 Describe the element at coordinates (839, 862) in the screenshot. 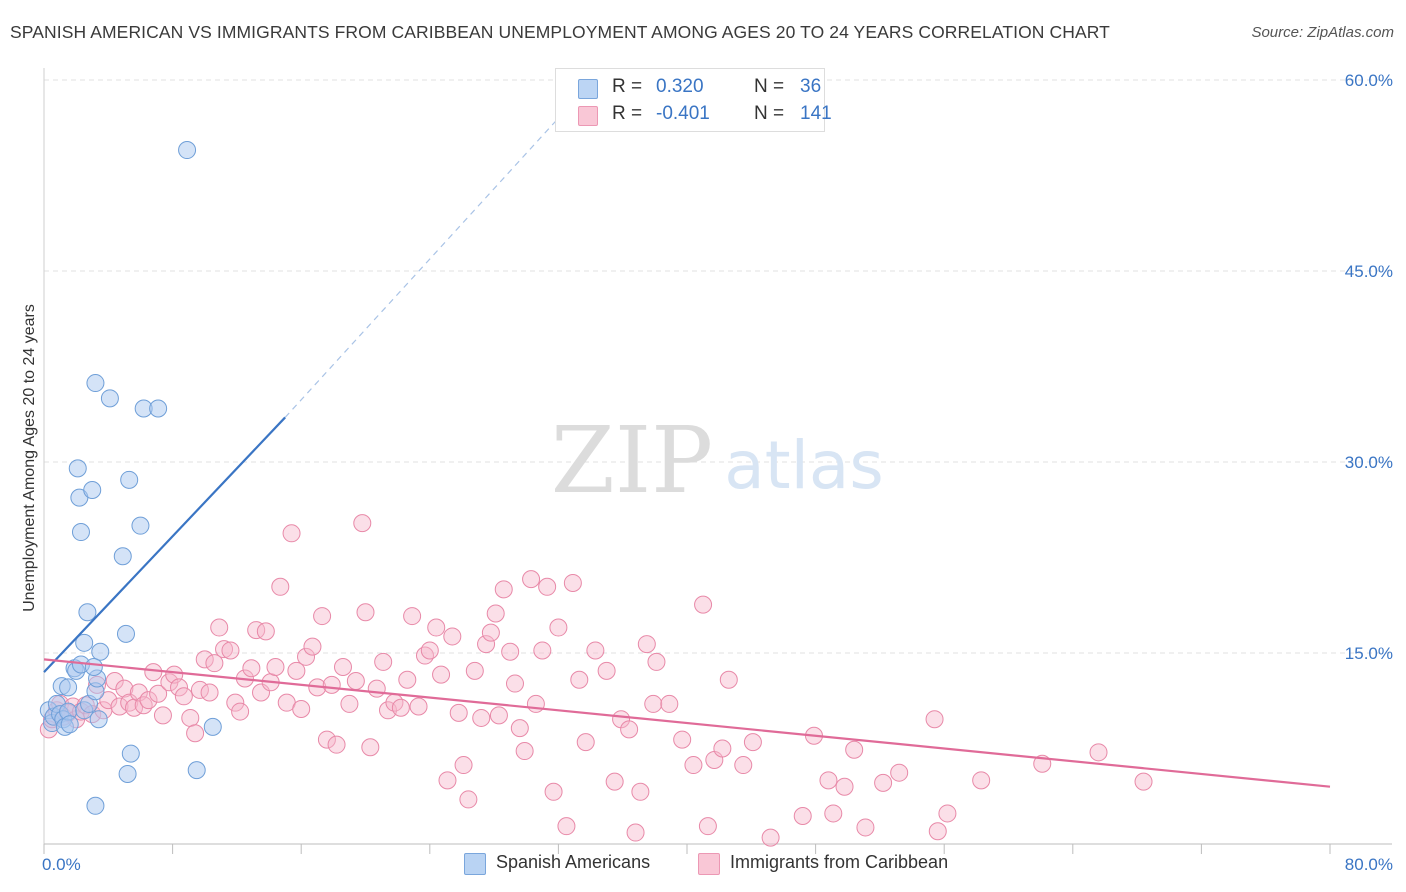

I see `legend-label: Immigrants from Caribbean` at that location.